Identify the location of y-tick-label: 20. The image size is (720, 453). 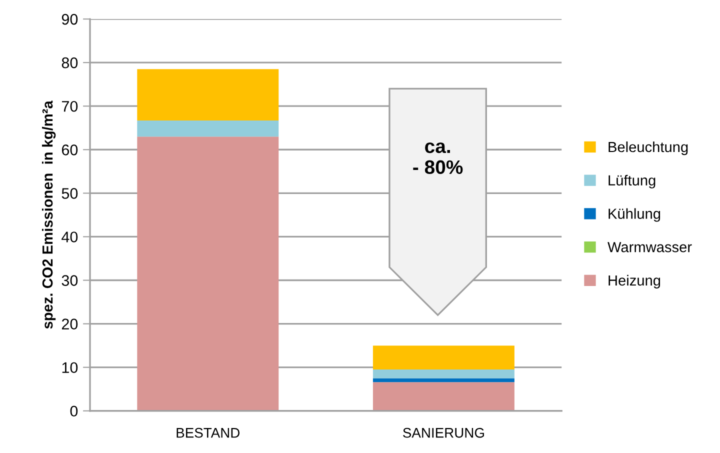
(70, 324).